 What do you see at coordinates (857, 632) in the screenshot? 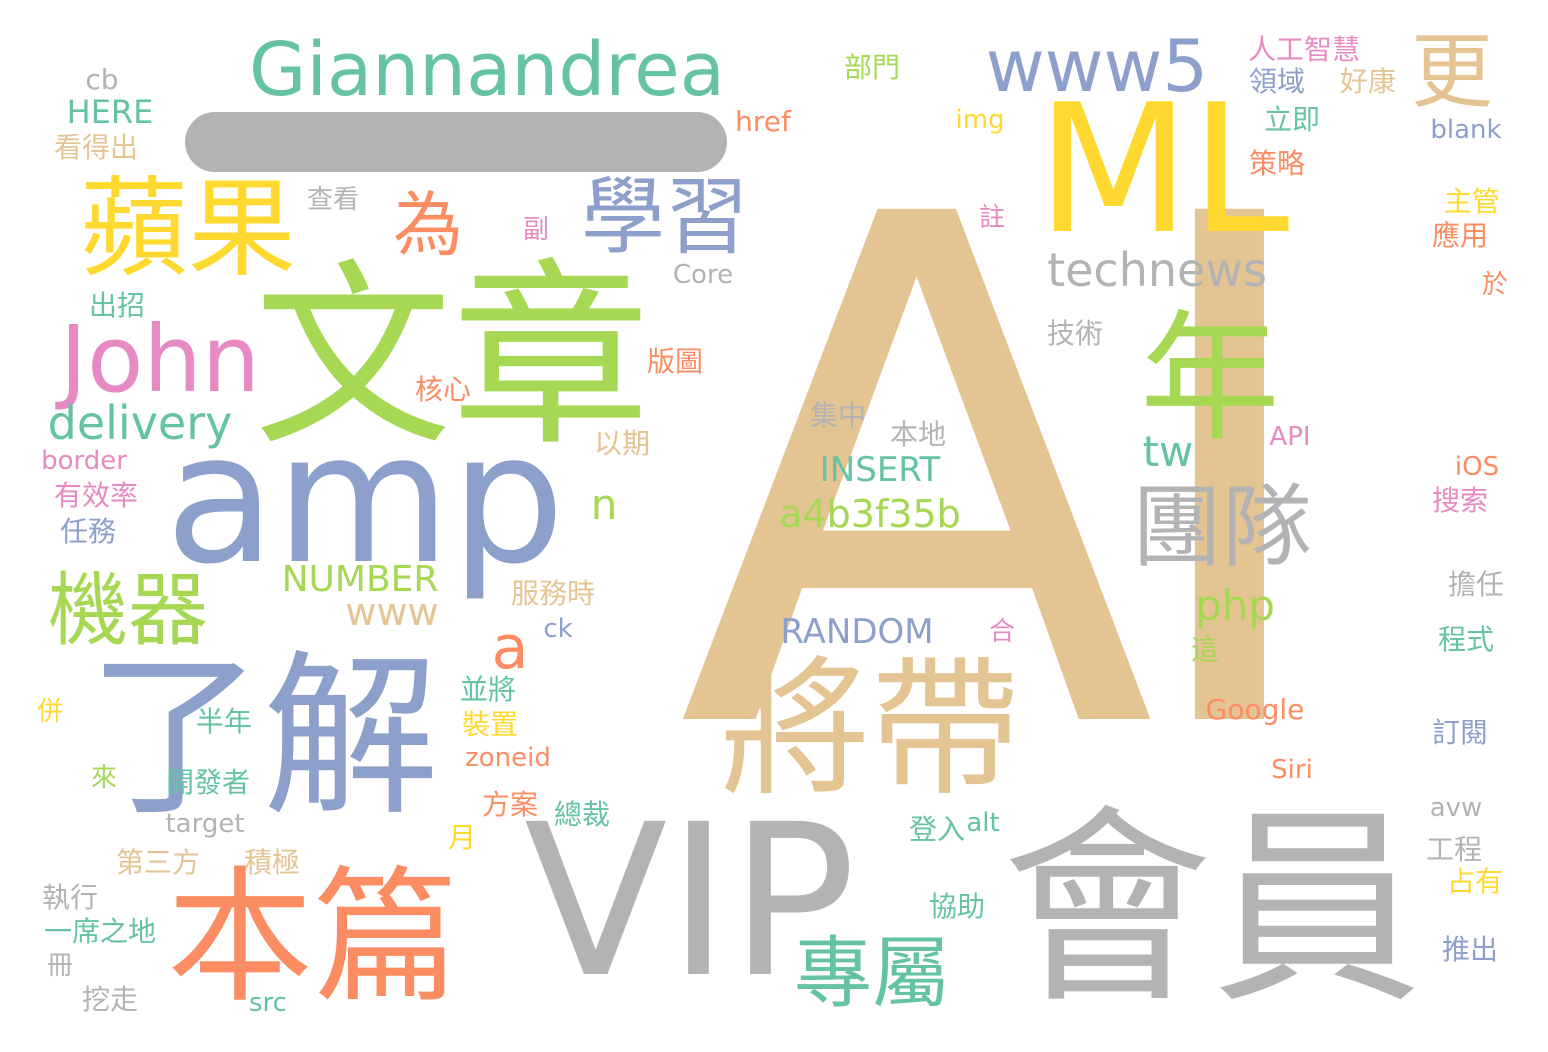
I see `cloud-word: RANDOM` at bounding box center [857, 632].